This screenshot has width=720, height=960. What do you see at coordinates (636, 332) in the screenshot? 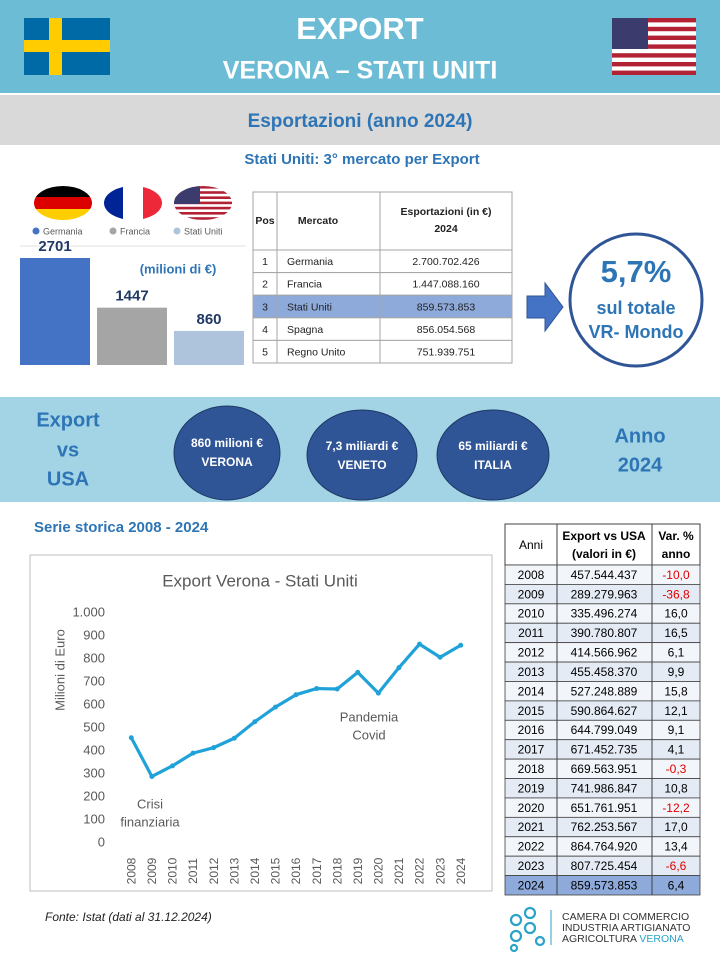
I see `share-line: VR- Mondo` at bounding box center [636, 332].